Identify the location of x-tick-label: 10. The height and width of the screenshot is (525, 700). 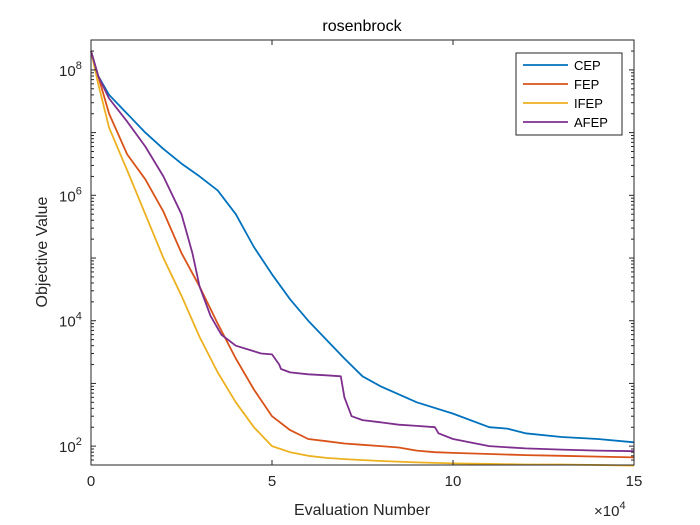
(453, 481).